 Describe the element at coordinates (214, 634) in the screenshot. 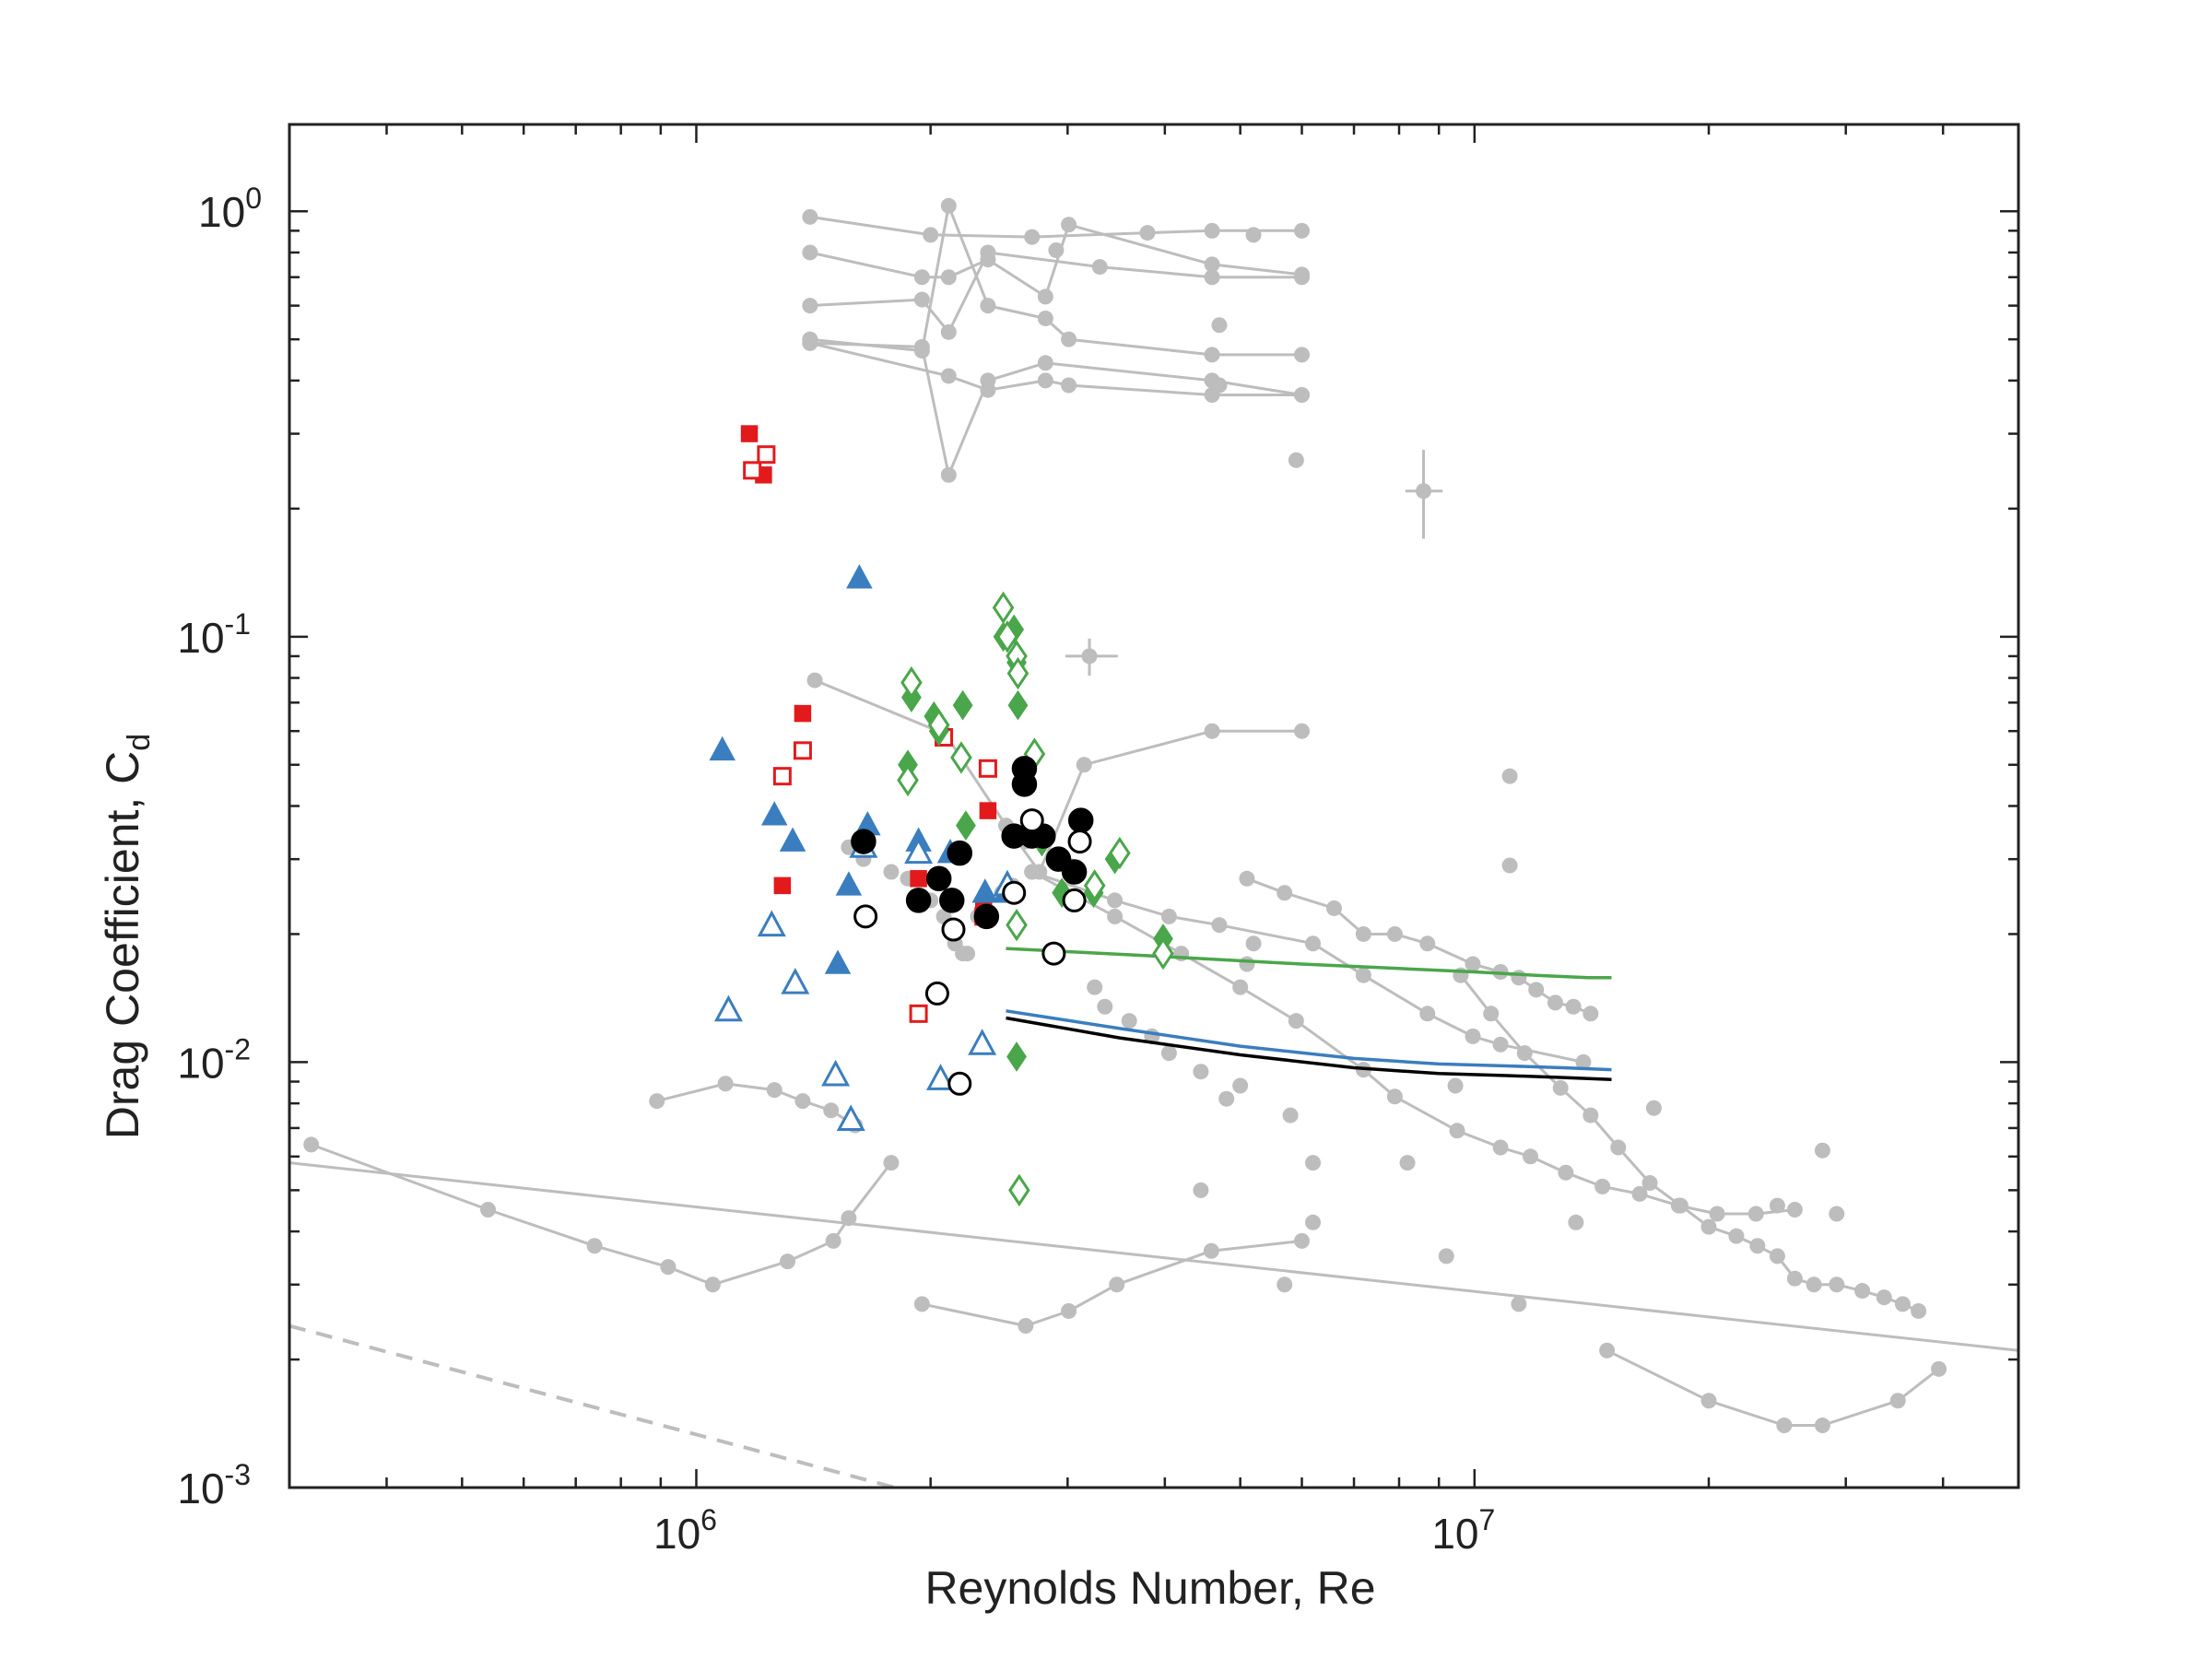

I see `y-tick-label: 10⁻¹` at that location.